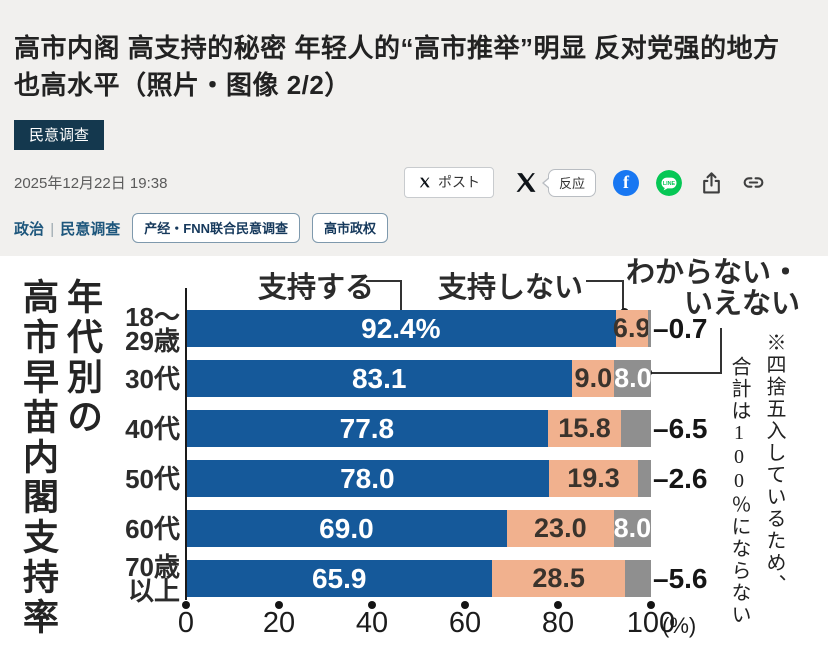 The image size is (828, 650). I want to click on bar-track: 92.4% 6.9 –0.7, so click(447, 328).